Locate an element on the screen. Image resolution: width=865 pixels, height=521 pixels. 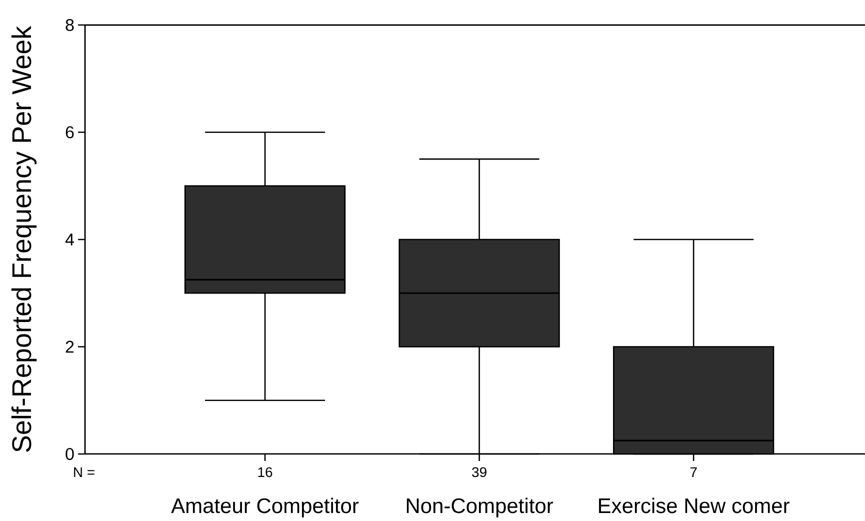
y-tick-label: 2 is located at coordinates (70, 346).